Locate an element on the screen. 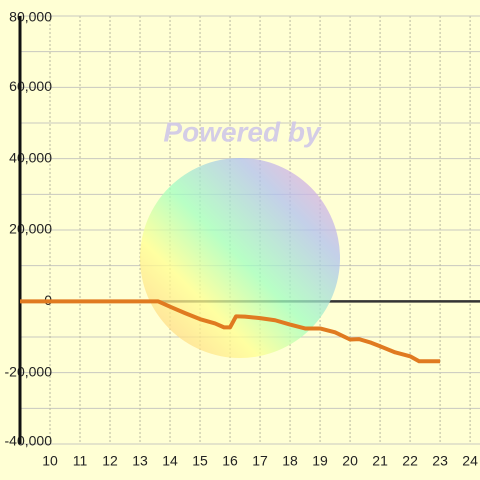 This screenshot has height=480, width=480. x-tick-label: 17 is located at coordinates (260, 461).